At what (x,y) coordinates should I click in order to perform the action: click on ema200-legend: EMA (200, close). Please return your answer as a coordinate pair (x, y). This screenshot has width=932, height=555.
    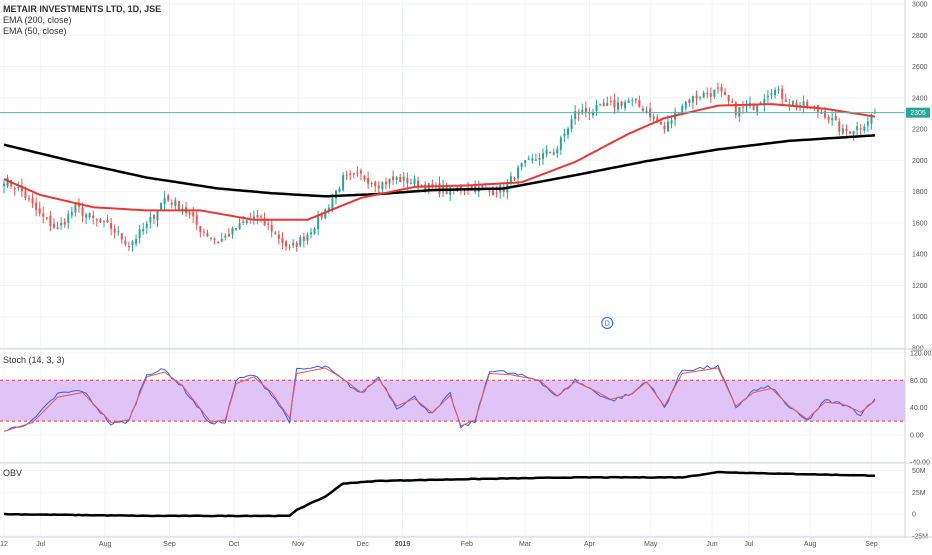
    Looking at the image, I should click on (37, 20).